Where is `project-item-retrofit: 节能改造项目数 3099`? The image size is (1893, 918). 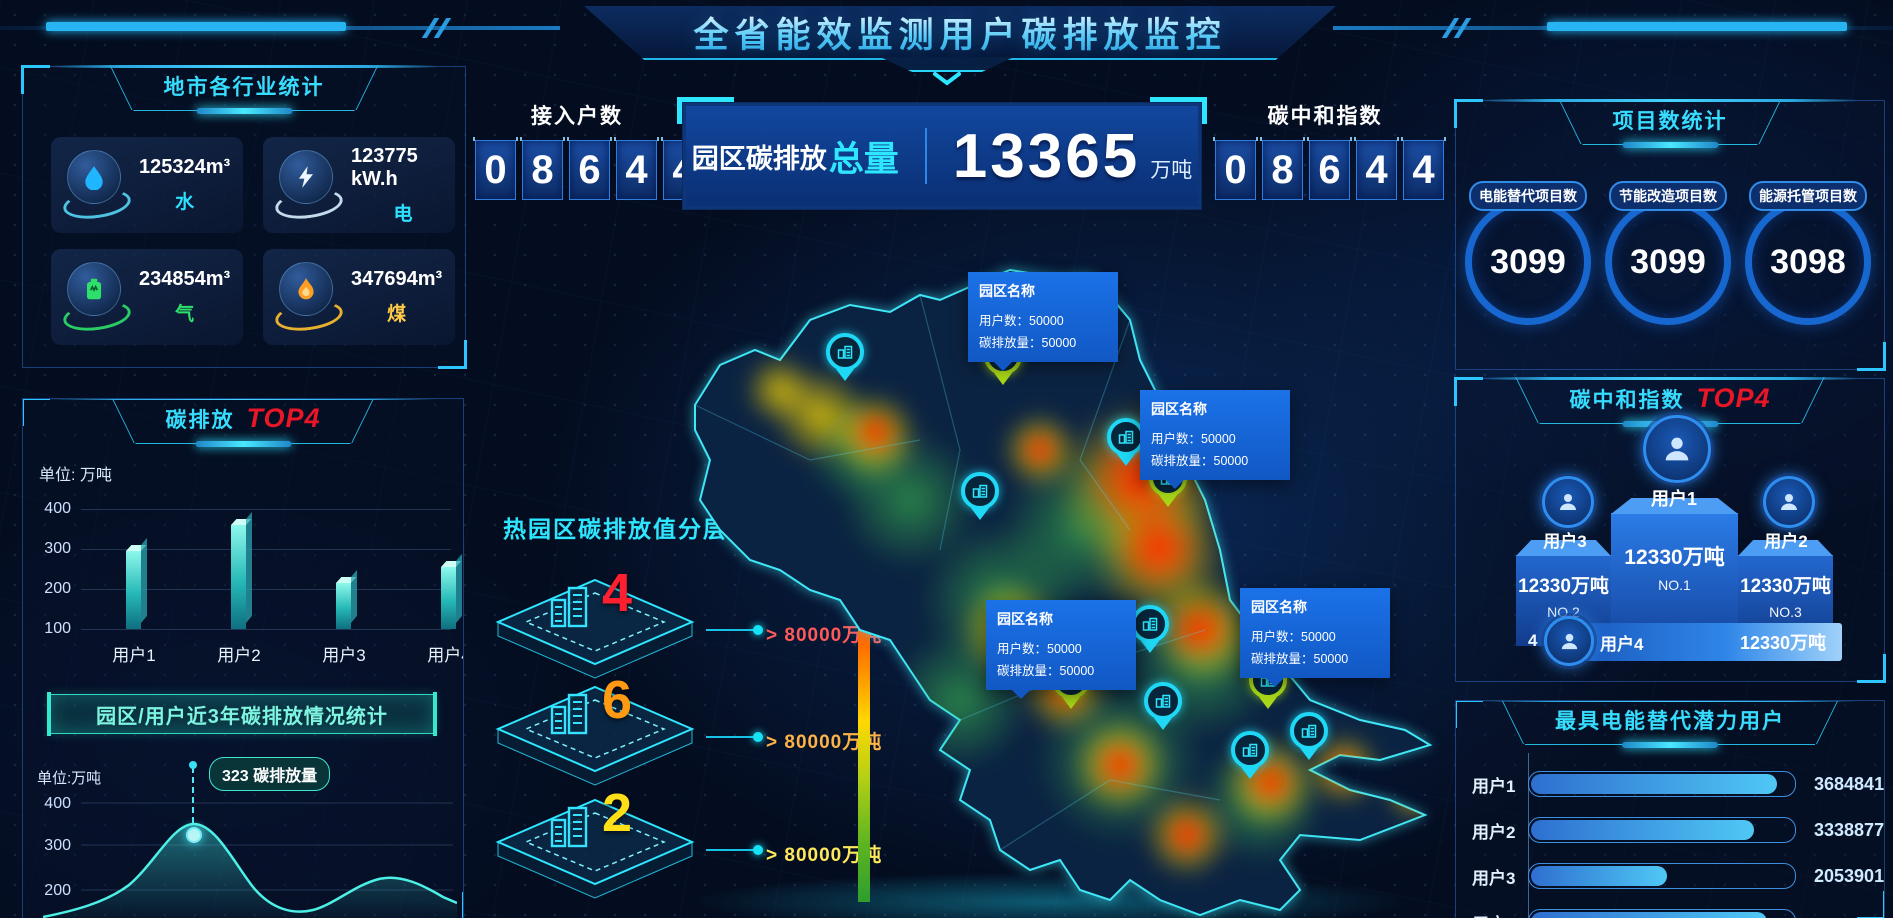
project-item-retrofit: 节能改造项目数 3099 is located at coordinates (1668, 253).